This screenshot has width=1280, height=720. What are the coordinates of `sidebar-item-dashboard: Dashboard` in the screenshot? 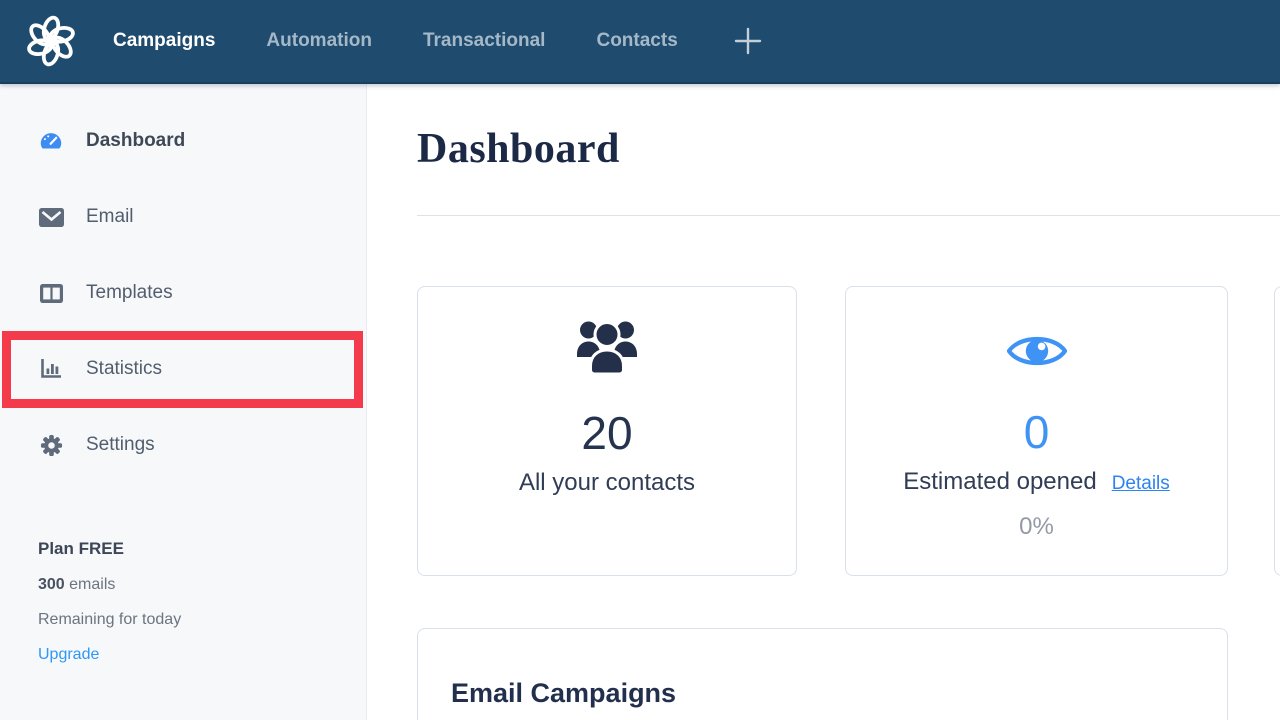 It's located at (183, 141).